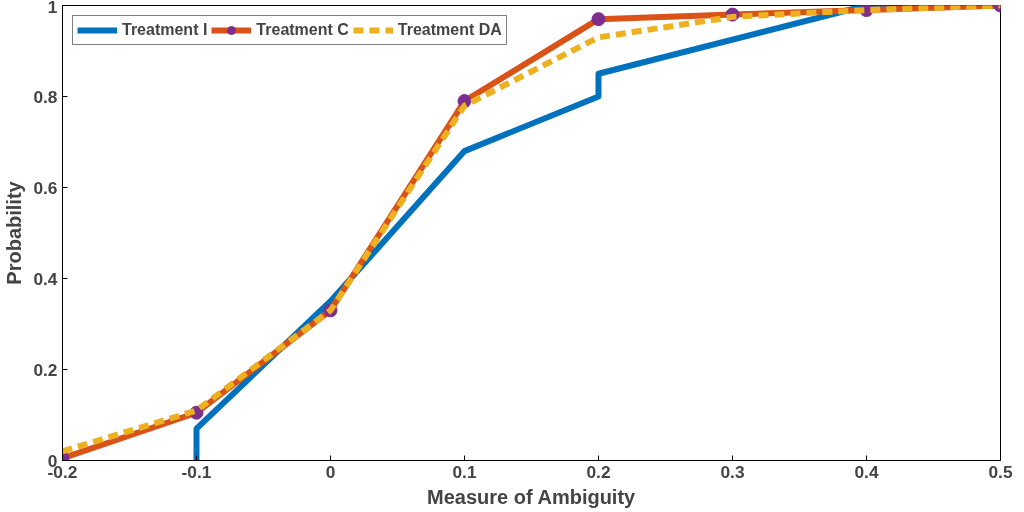 The height and width of the screenshot is (512, 1024). Describe the element at coordinates (598, 471) in the screenshot. I see `x-tick-label: 0.2` at that location.